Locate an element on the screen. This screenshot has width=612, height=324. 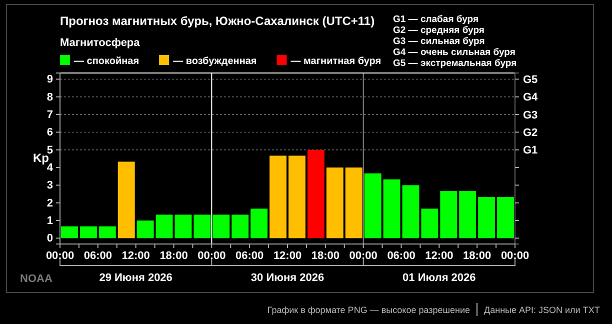
text: 01 Июля 2026 is located at coordinates (439, 278).